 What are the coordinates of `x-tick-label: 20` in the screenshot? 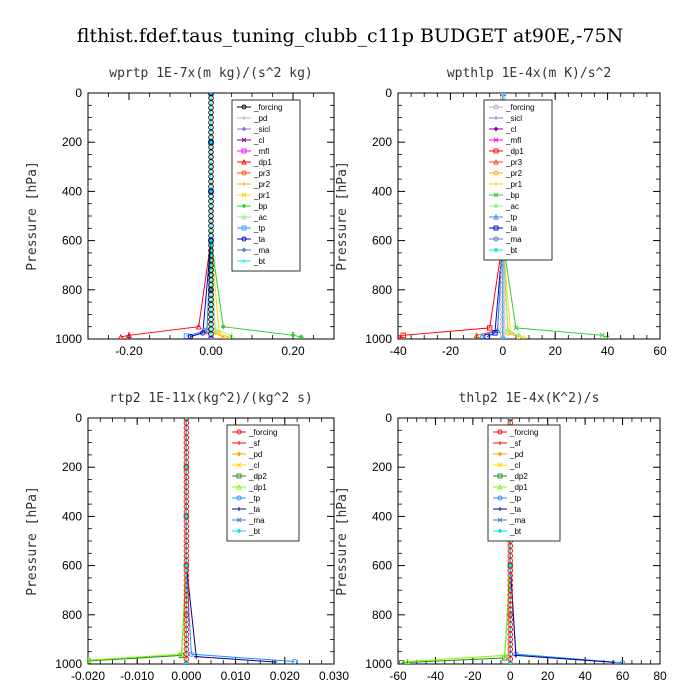 It's located at (556, 351).